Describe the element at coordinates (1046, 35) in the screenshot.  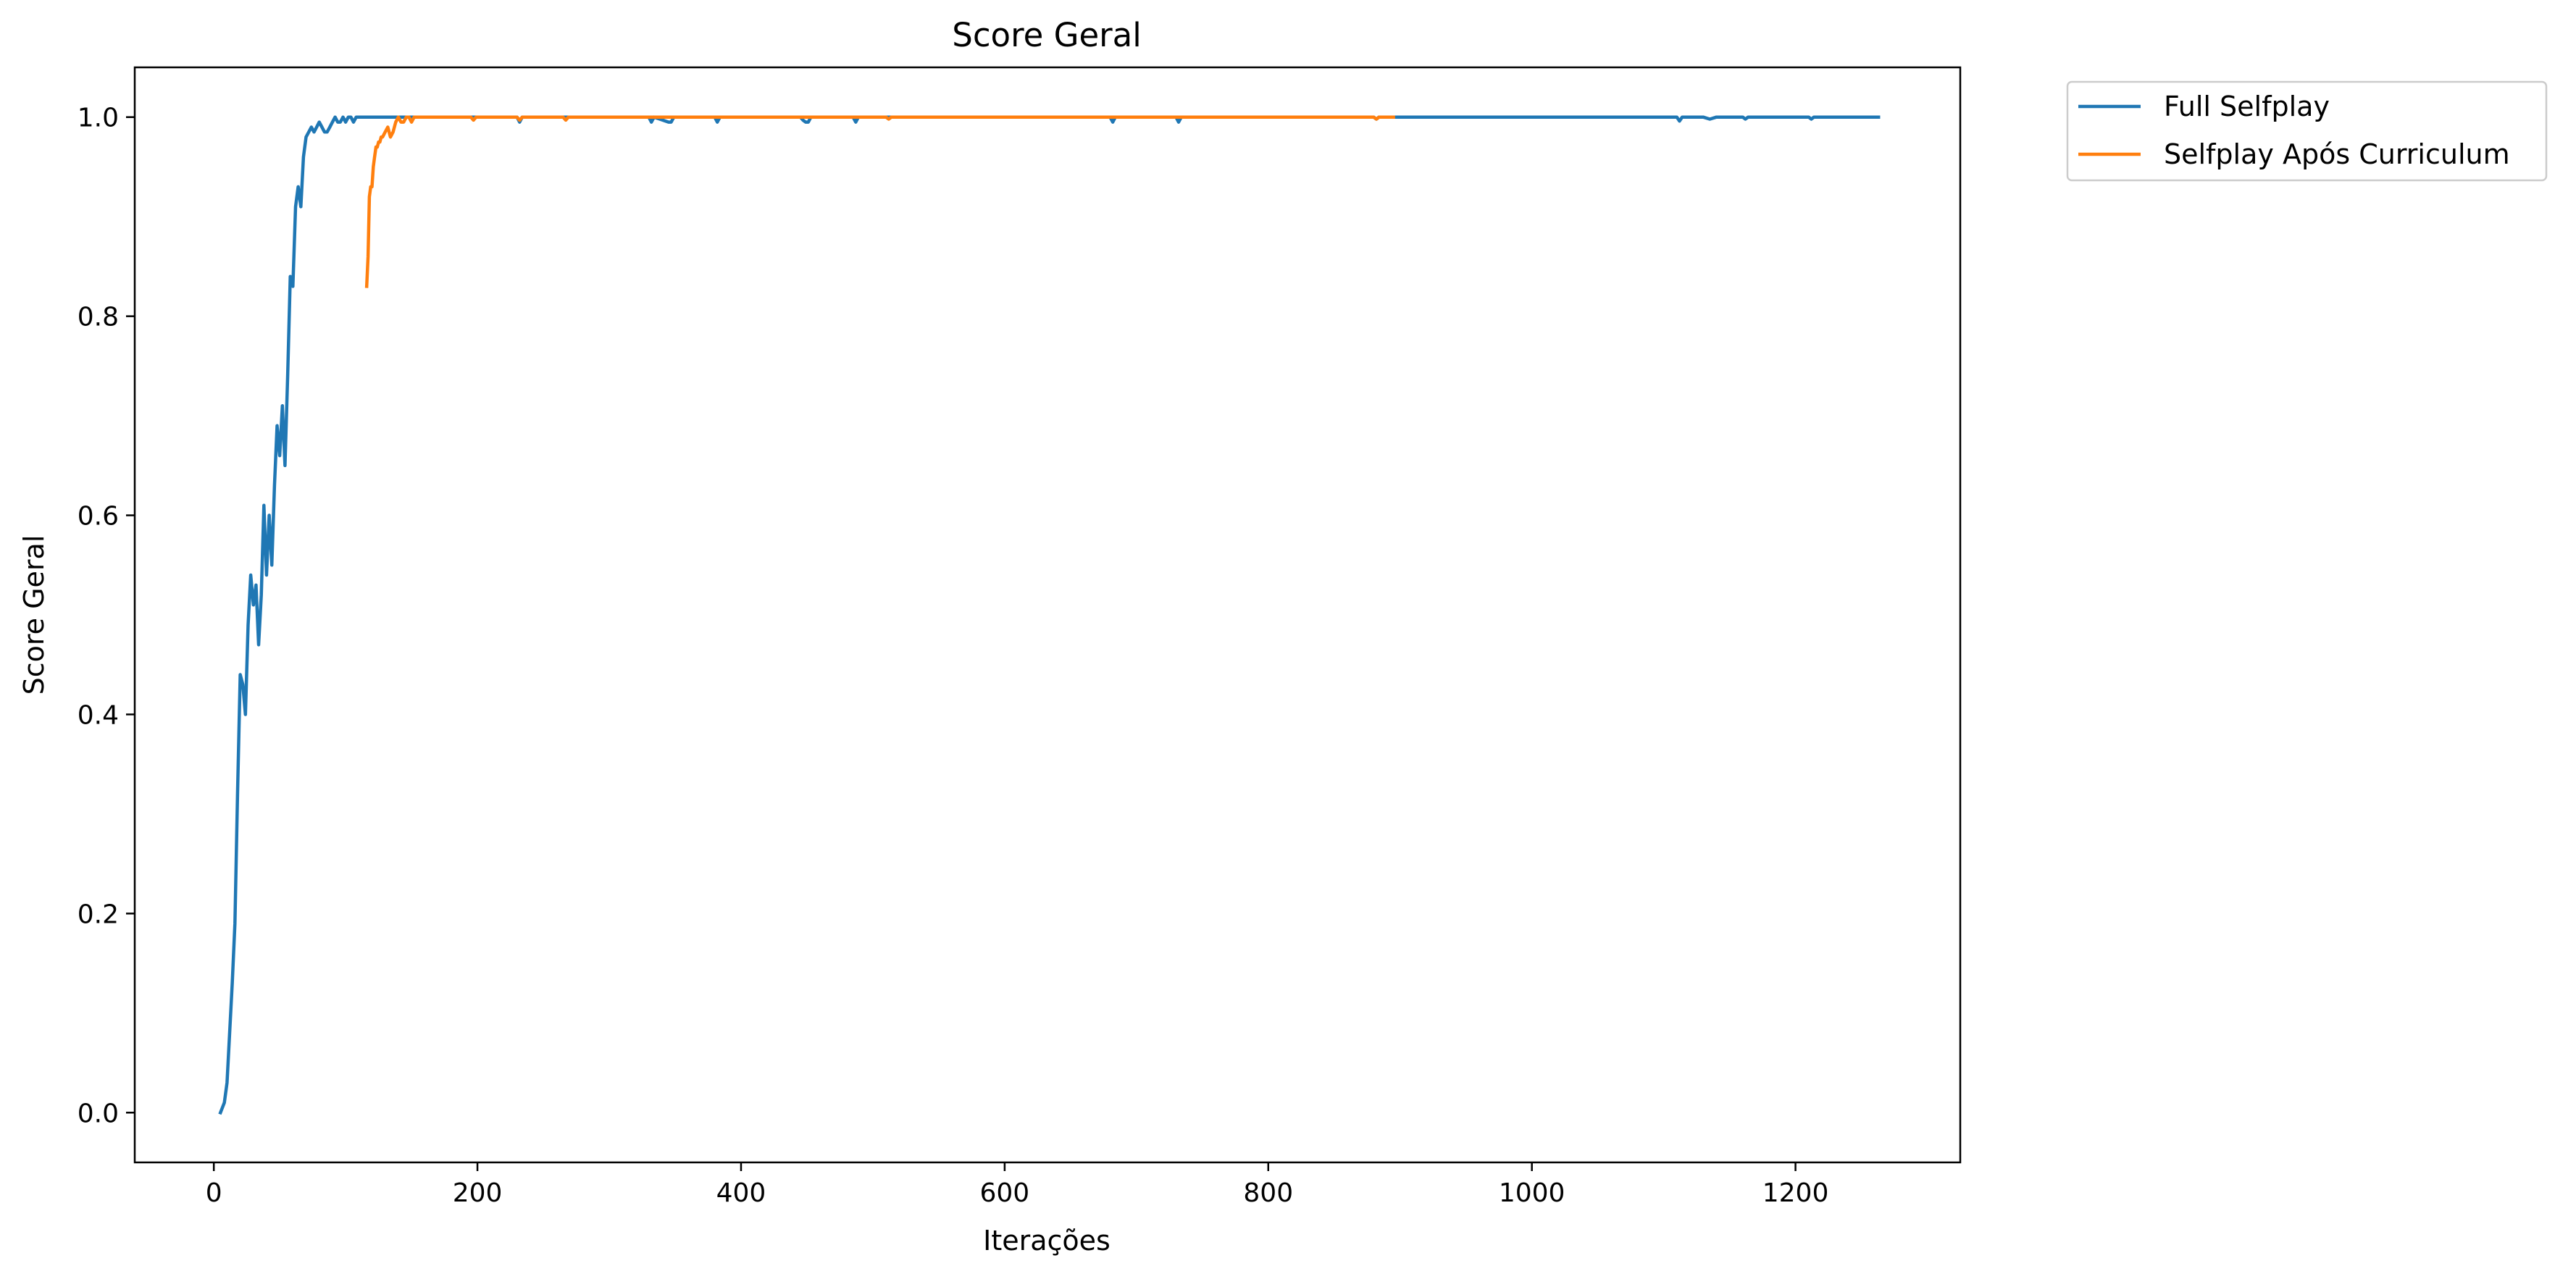
I see `chart-title: Score Geral` at that location.